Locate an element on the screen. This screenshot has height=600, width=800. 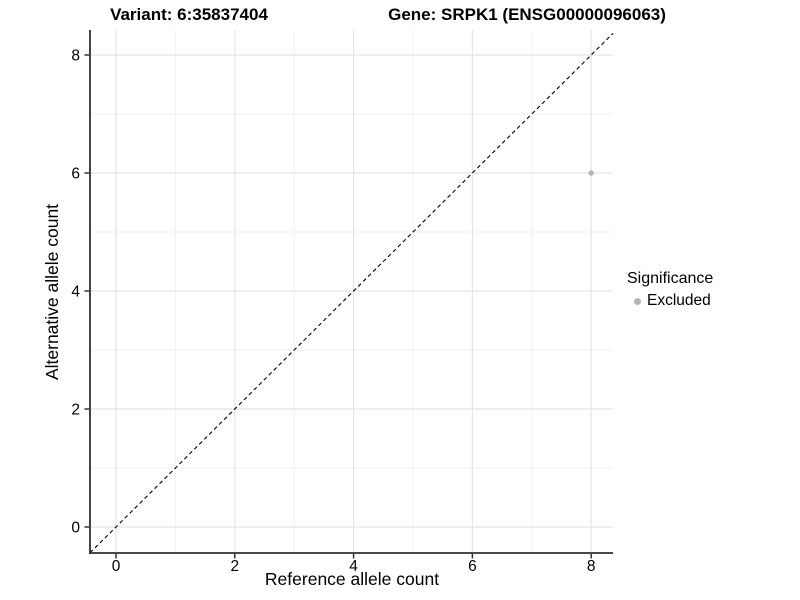
x-tick-label: 6 is located at coordinates (472, 566).